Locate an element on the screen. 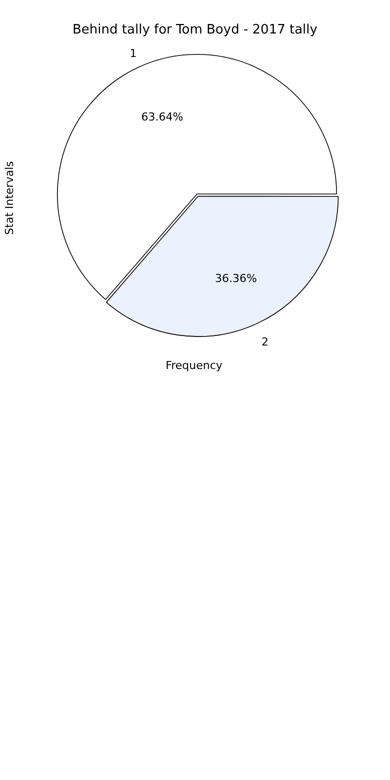  data-label: 63.64% is located at coordinates (162, 117).